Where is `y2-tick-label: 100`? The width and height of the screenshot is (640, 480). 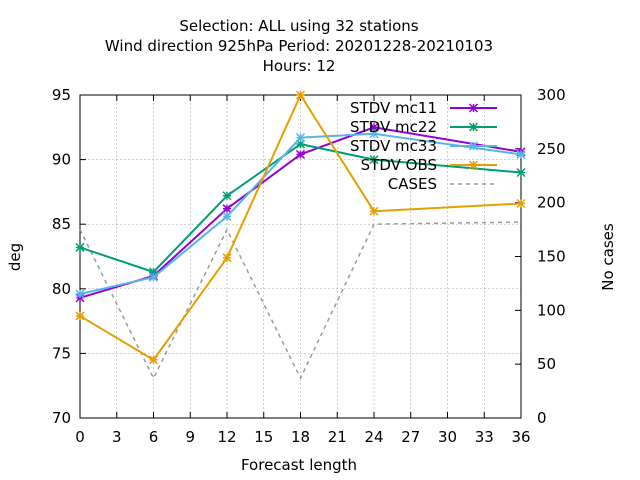
y2-tick-label: 100 is located at coordinates (551, 310).